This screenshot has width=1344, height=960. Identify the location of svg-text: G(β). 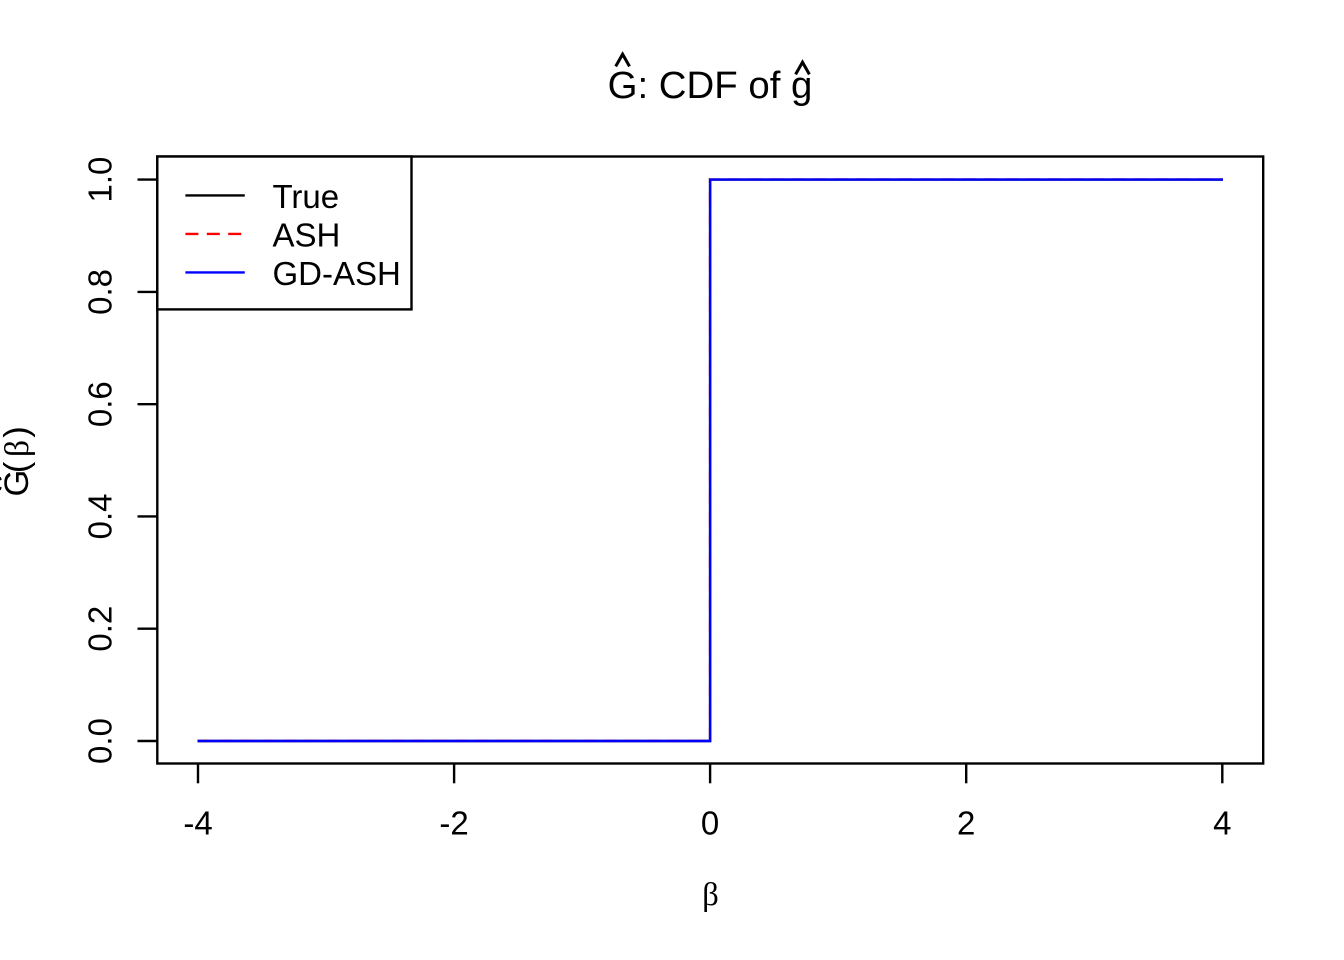
(18, 461).